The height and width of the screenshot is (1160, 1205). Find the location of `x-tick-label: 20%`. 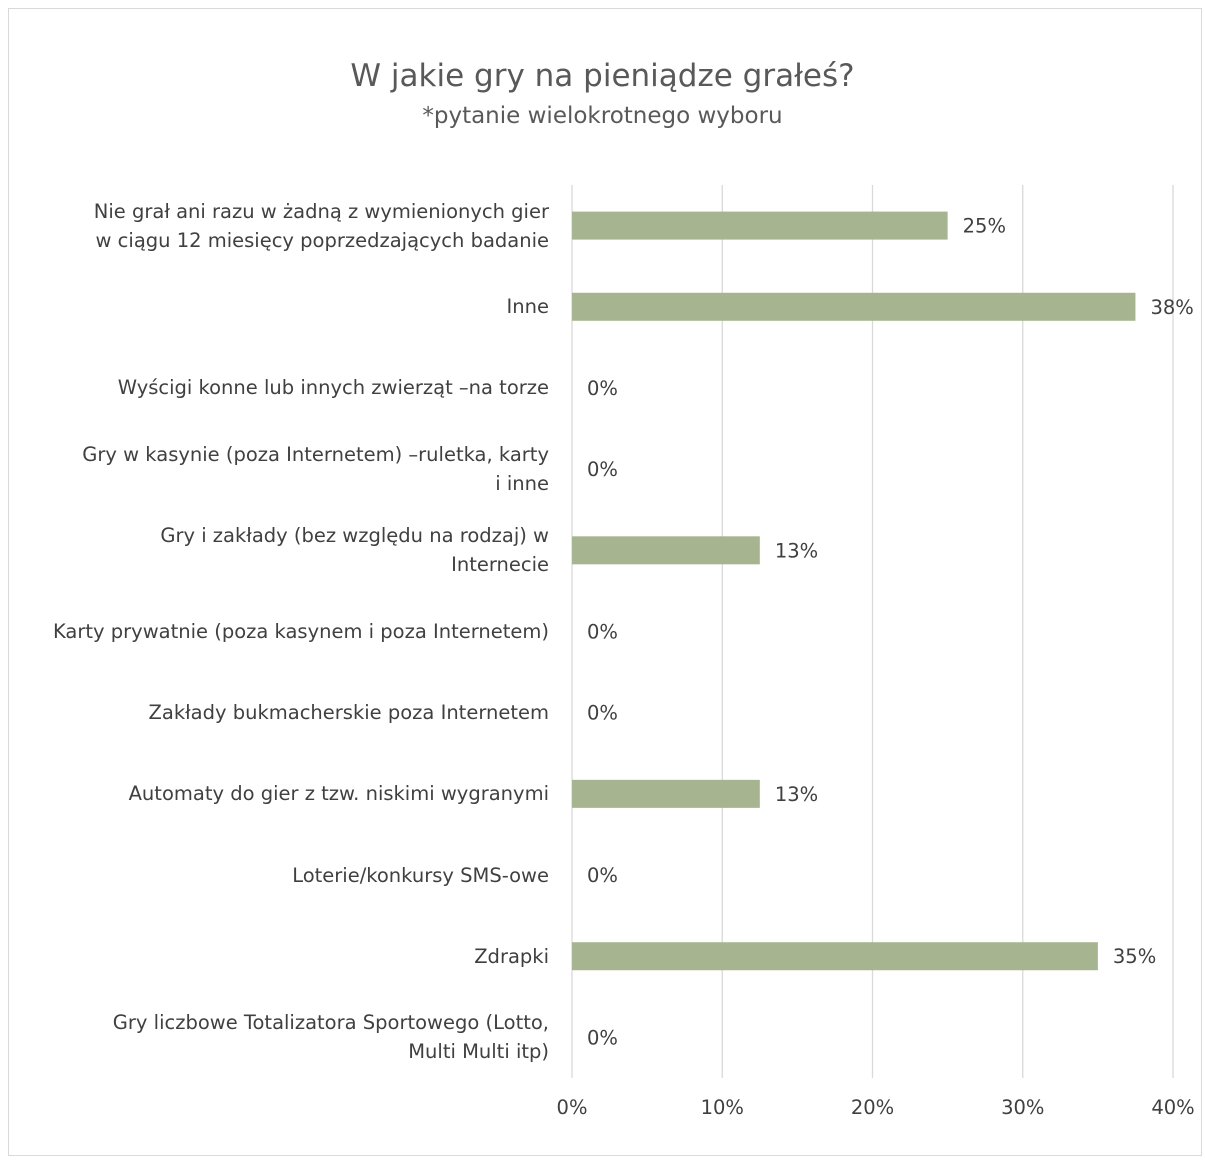

x-tick-label: 20% is located at coordinates (872, 1107).